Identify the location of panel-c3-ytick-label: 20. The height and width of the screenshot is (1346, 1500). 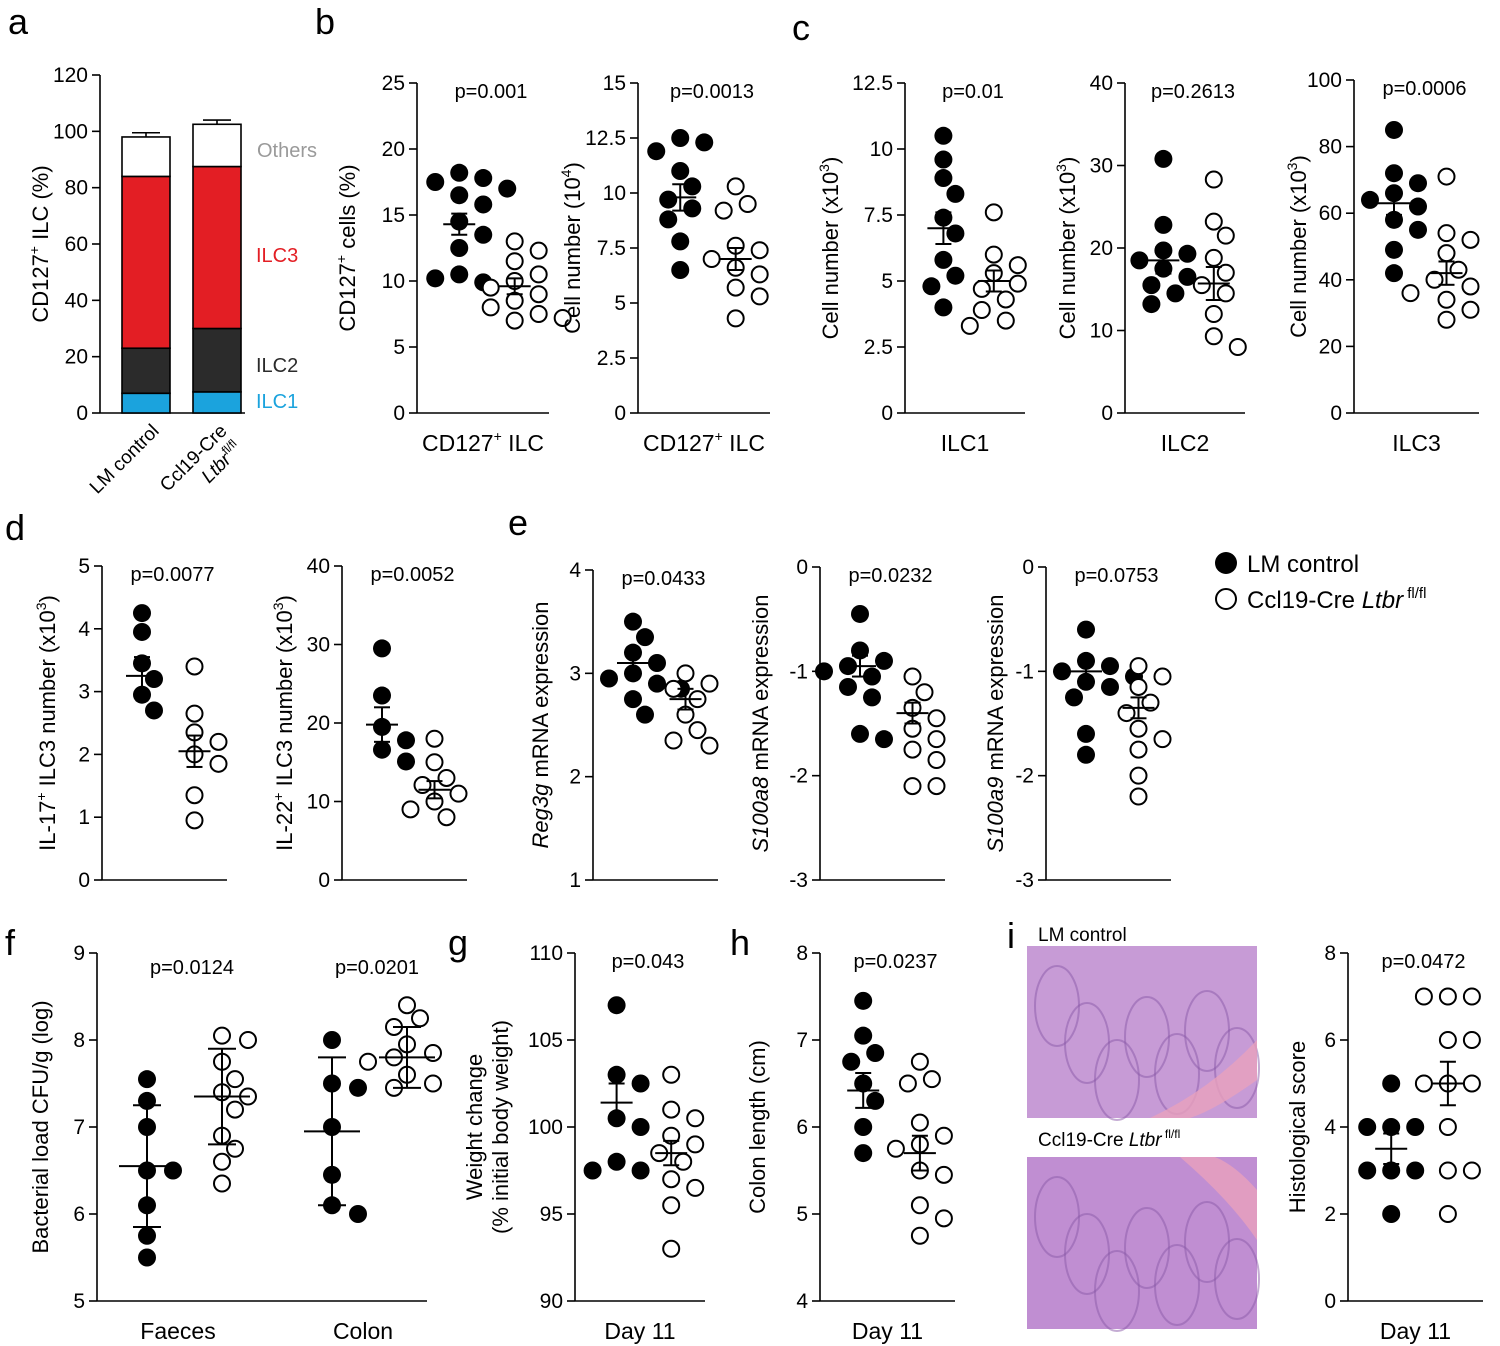
(1330, 346).